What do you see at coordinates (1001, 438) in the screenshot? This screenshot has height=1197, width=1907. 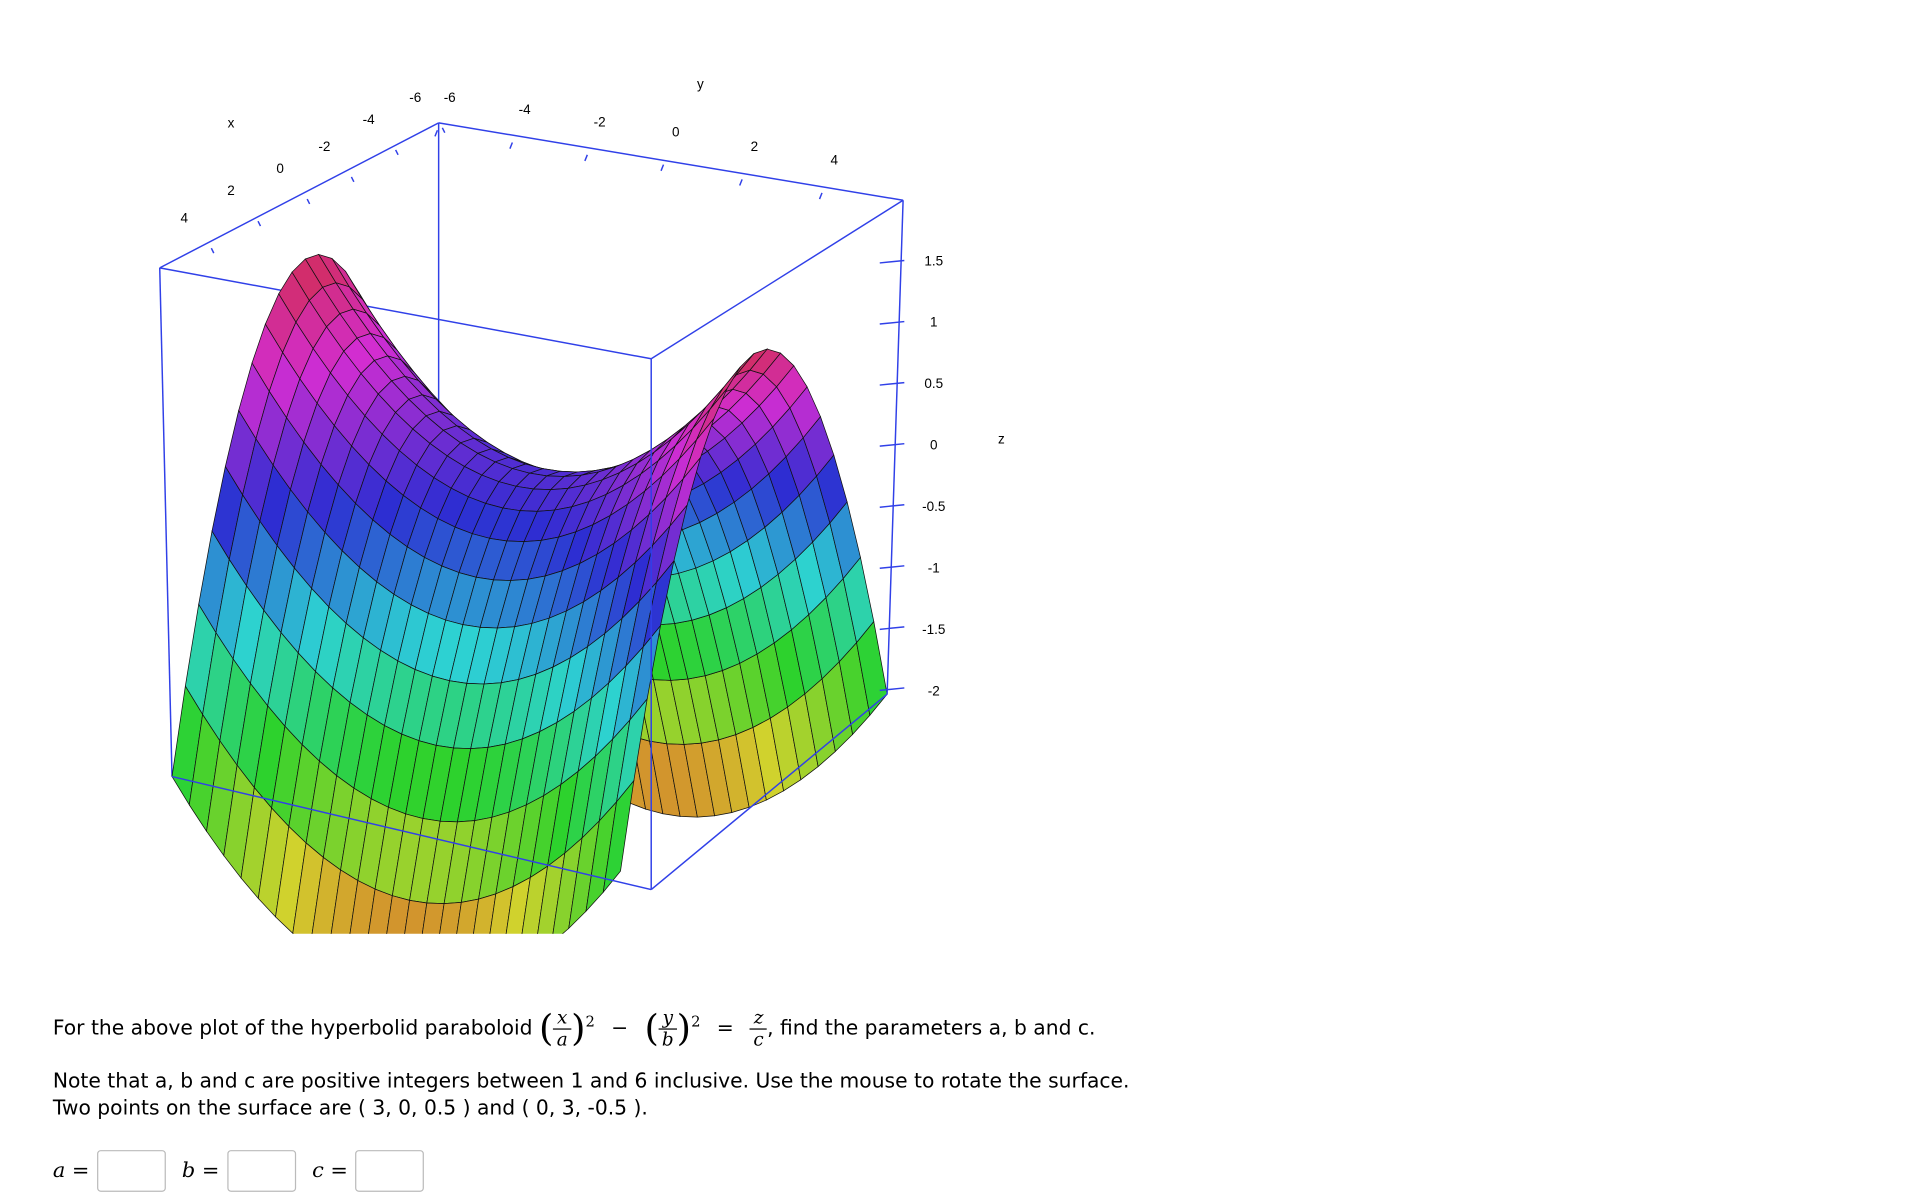 I see `z-axis-label: z` at bounding box center [1001, 438].